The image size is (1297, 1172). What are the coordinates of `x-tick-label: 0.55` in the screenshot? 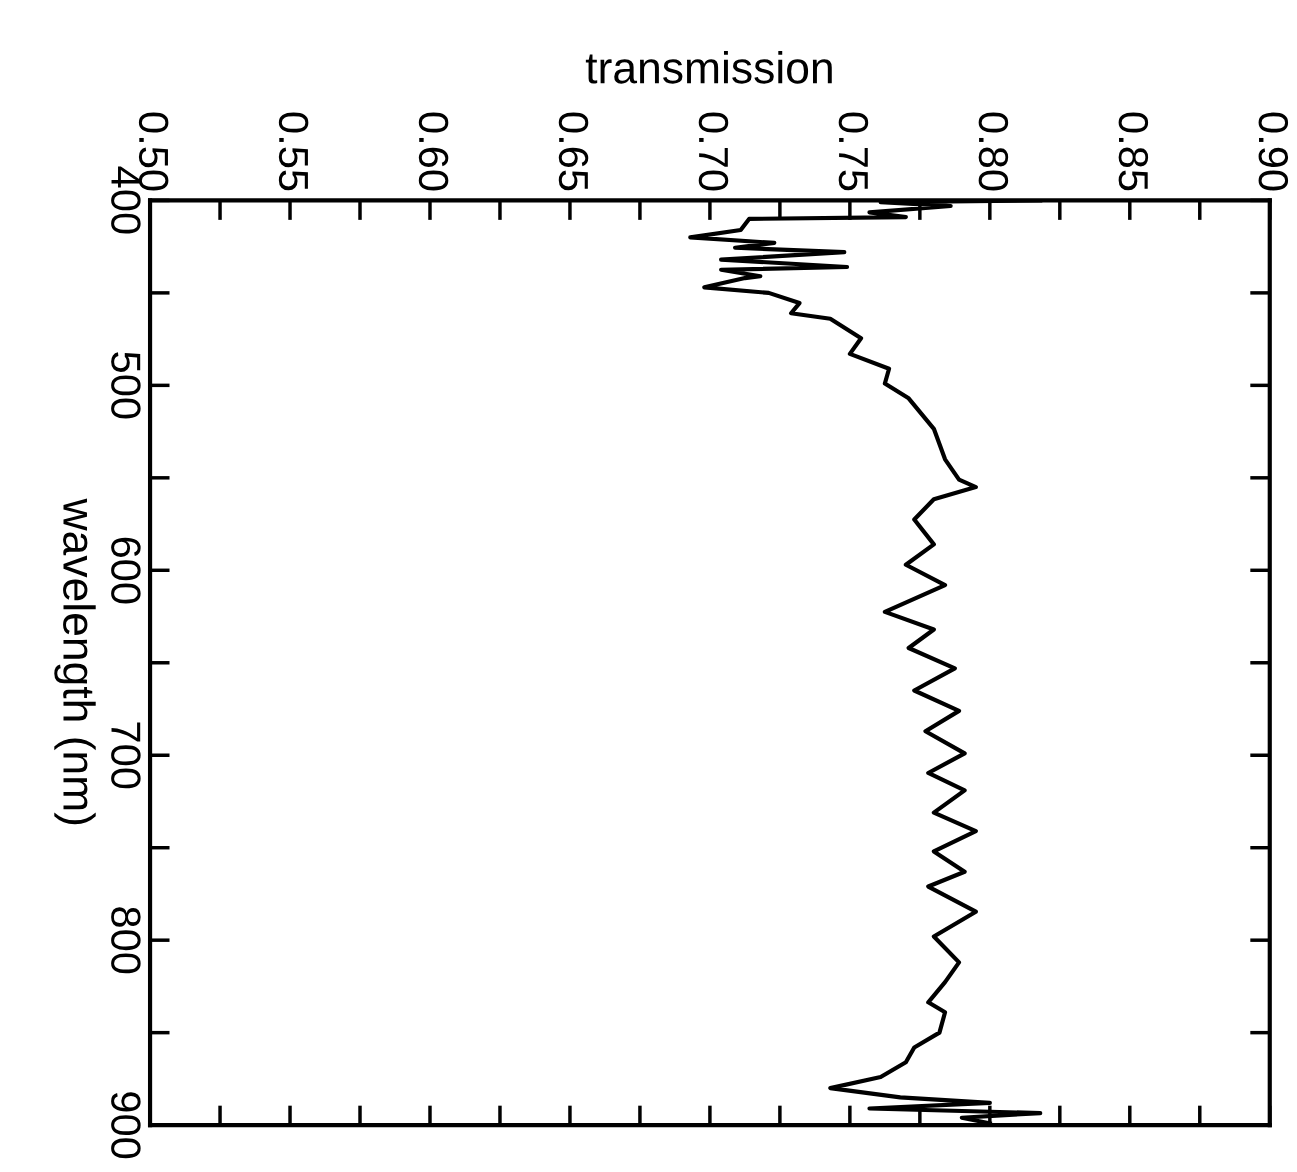 It's located at (293, 151).